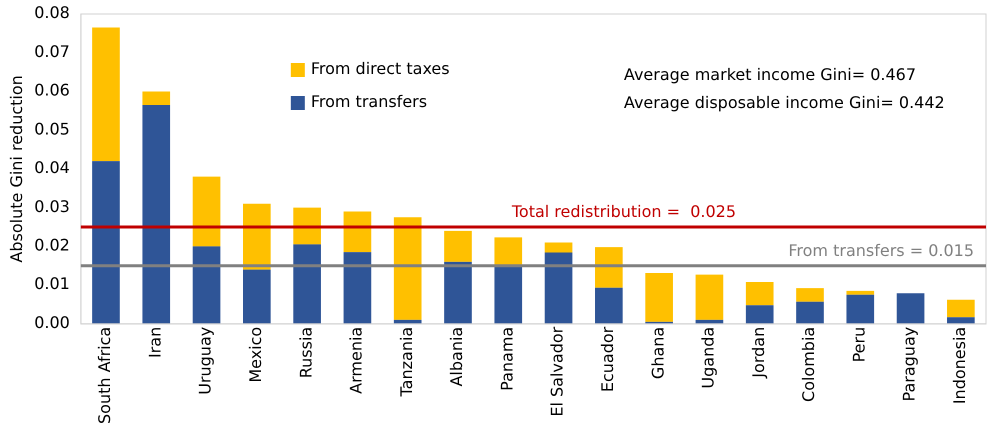 This screenshot has height=427, width=1000. Describe the element at coordinates (406, 362) in the screenshot. I see `x-tick-label: Tanzania` at that location.